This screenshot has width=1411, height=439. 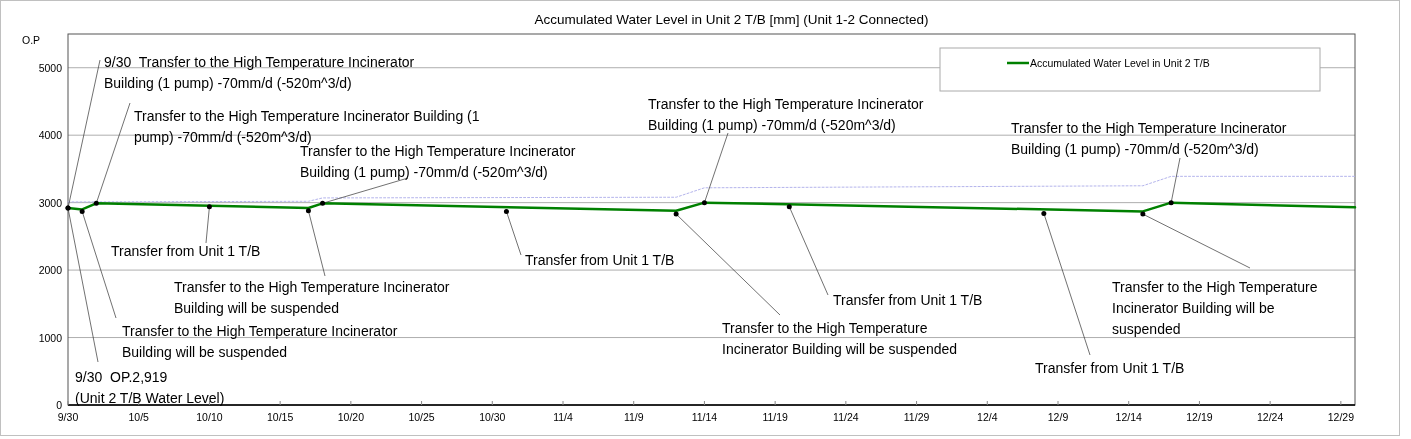 I want to click on y-tick-label: 0, so click(x=59, y=405).